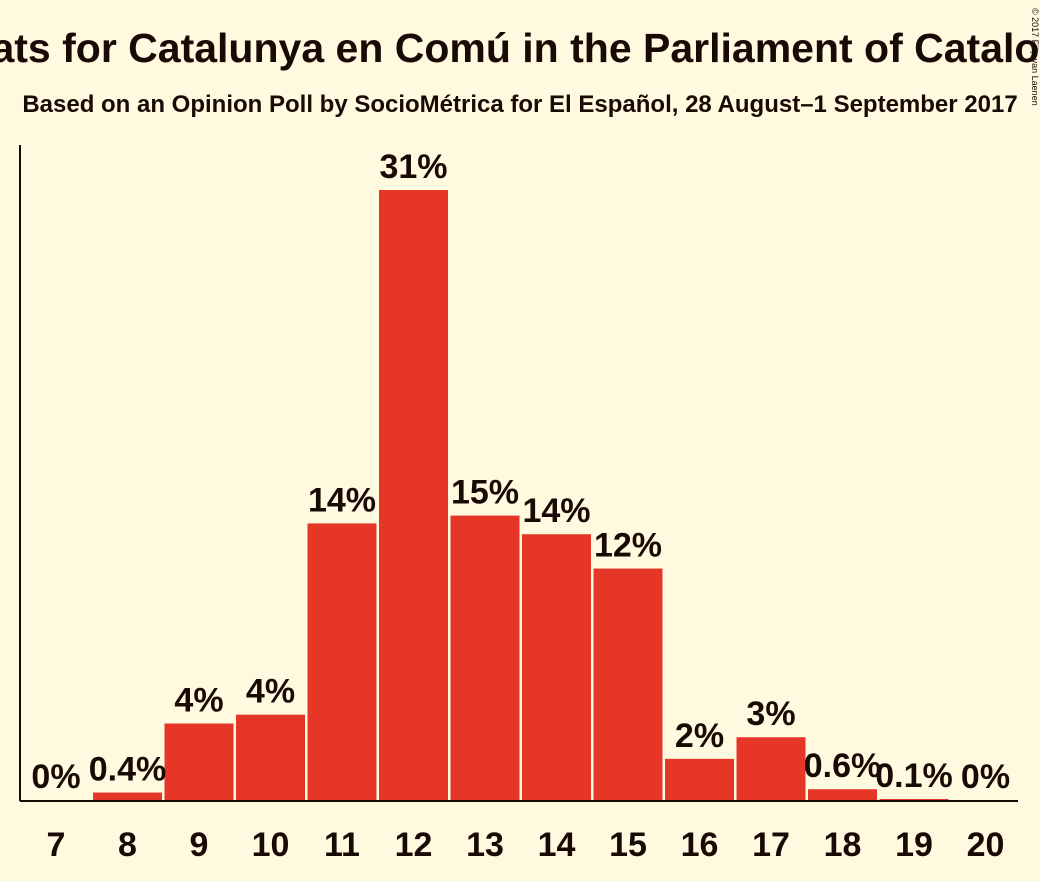 This screenshot has height=881, width=1040. I want to click on data-label-18: 0.6%, so click(843, 766).